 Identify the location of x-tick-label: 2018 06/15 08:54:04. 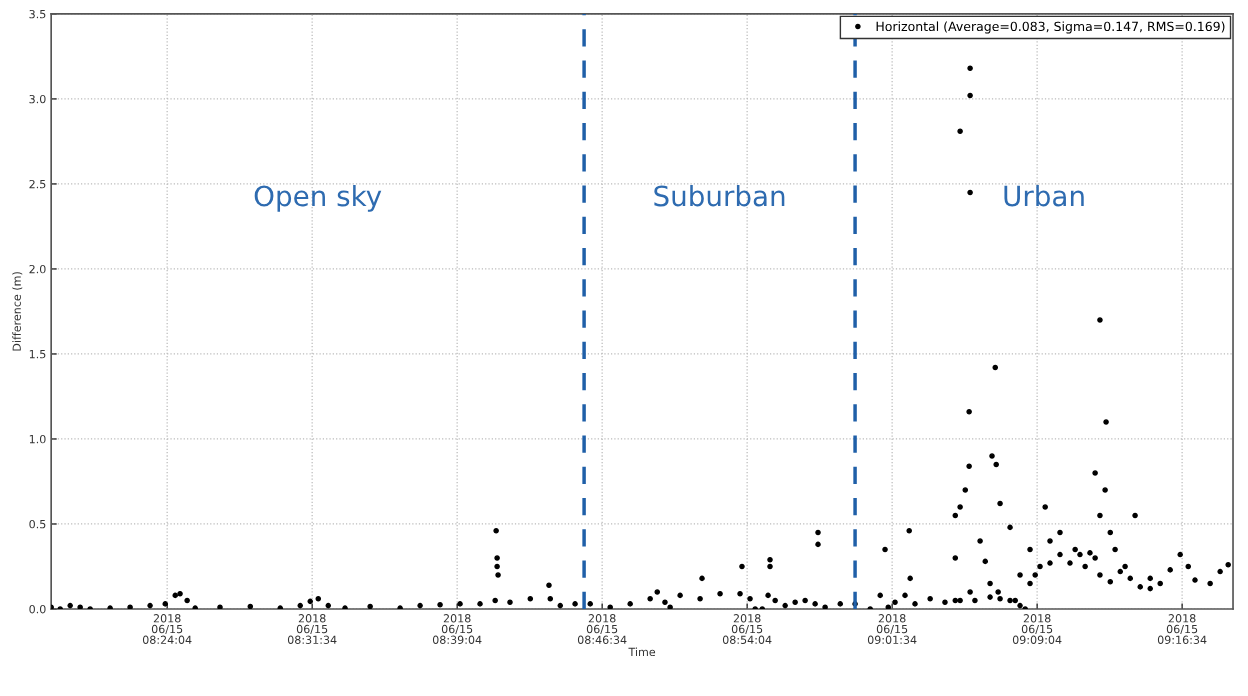
(747, 629).